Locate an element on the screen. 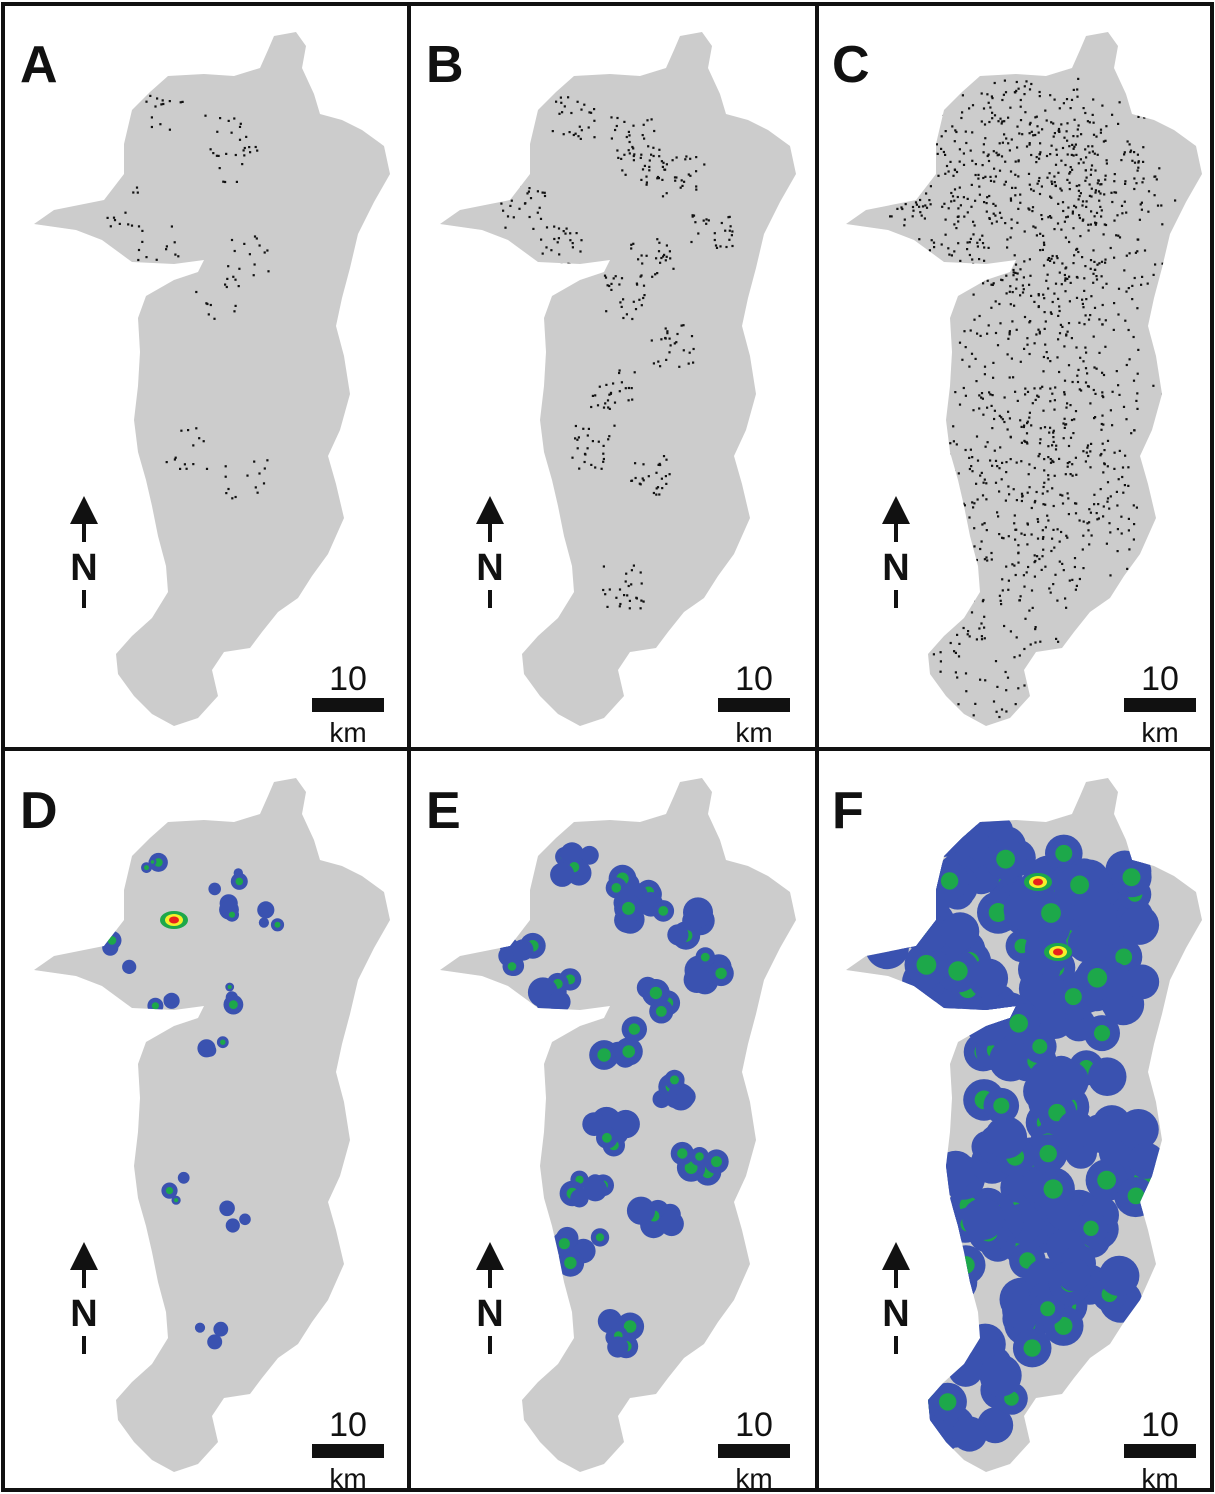 This screenshot has height=1494, width=1215. panel-label: A is located at coordinates (39, 65).